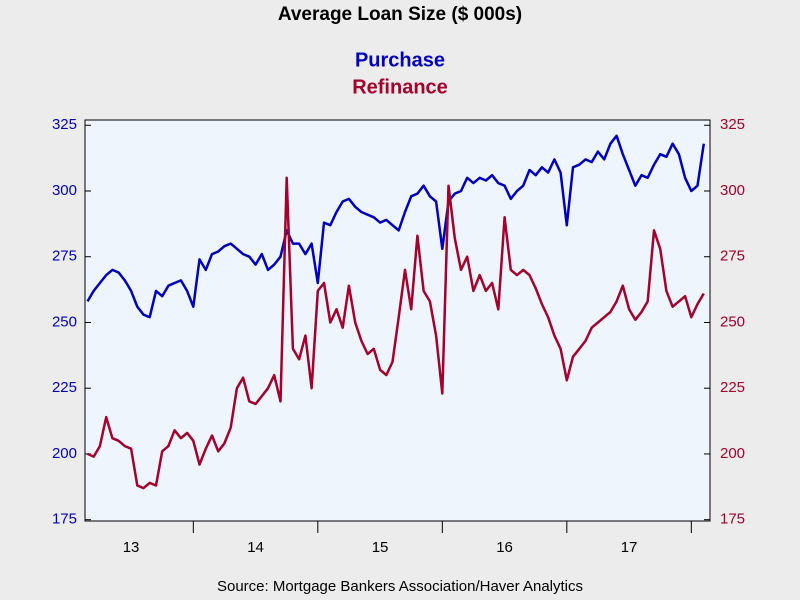  I want to click on x-tick-label: 17, so click(629, 547).